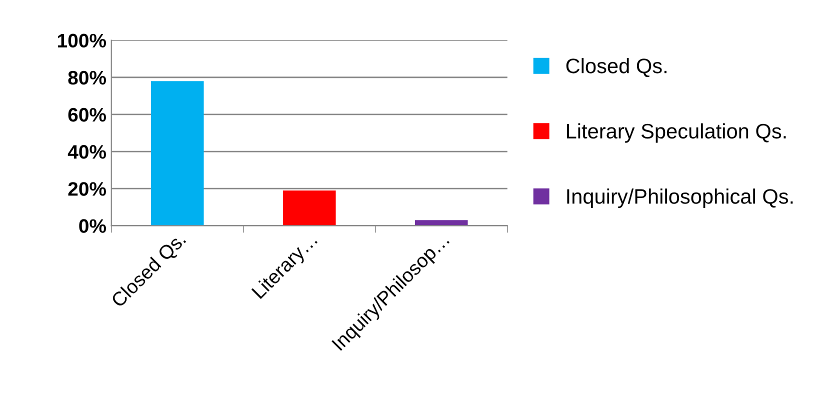  Describe the element at coordinates (87, 115) in the screenshot. I see `y-tick-label: 60%` at that location.